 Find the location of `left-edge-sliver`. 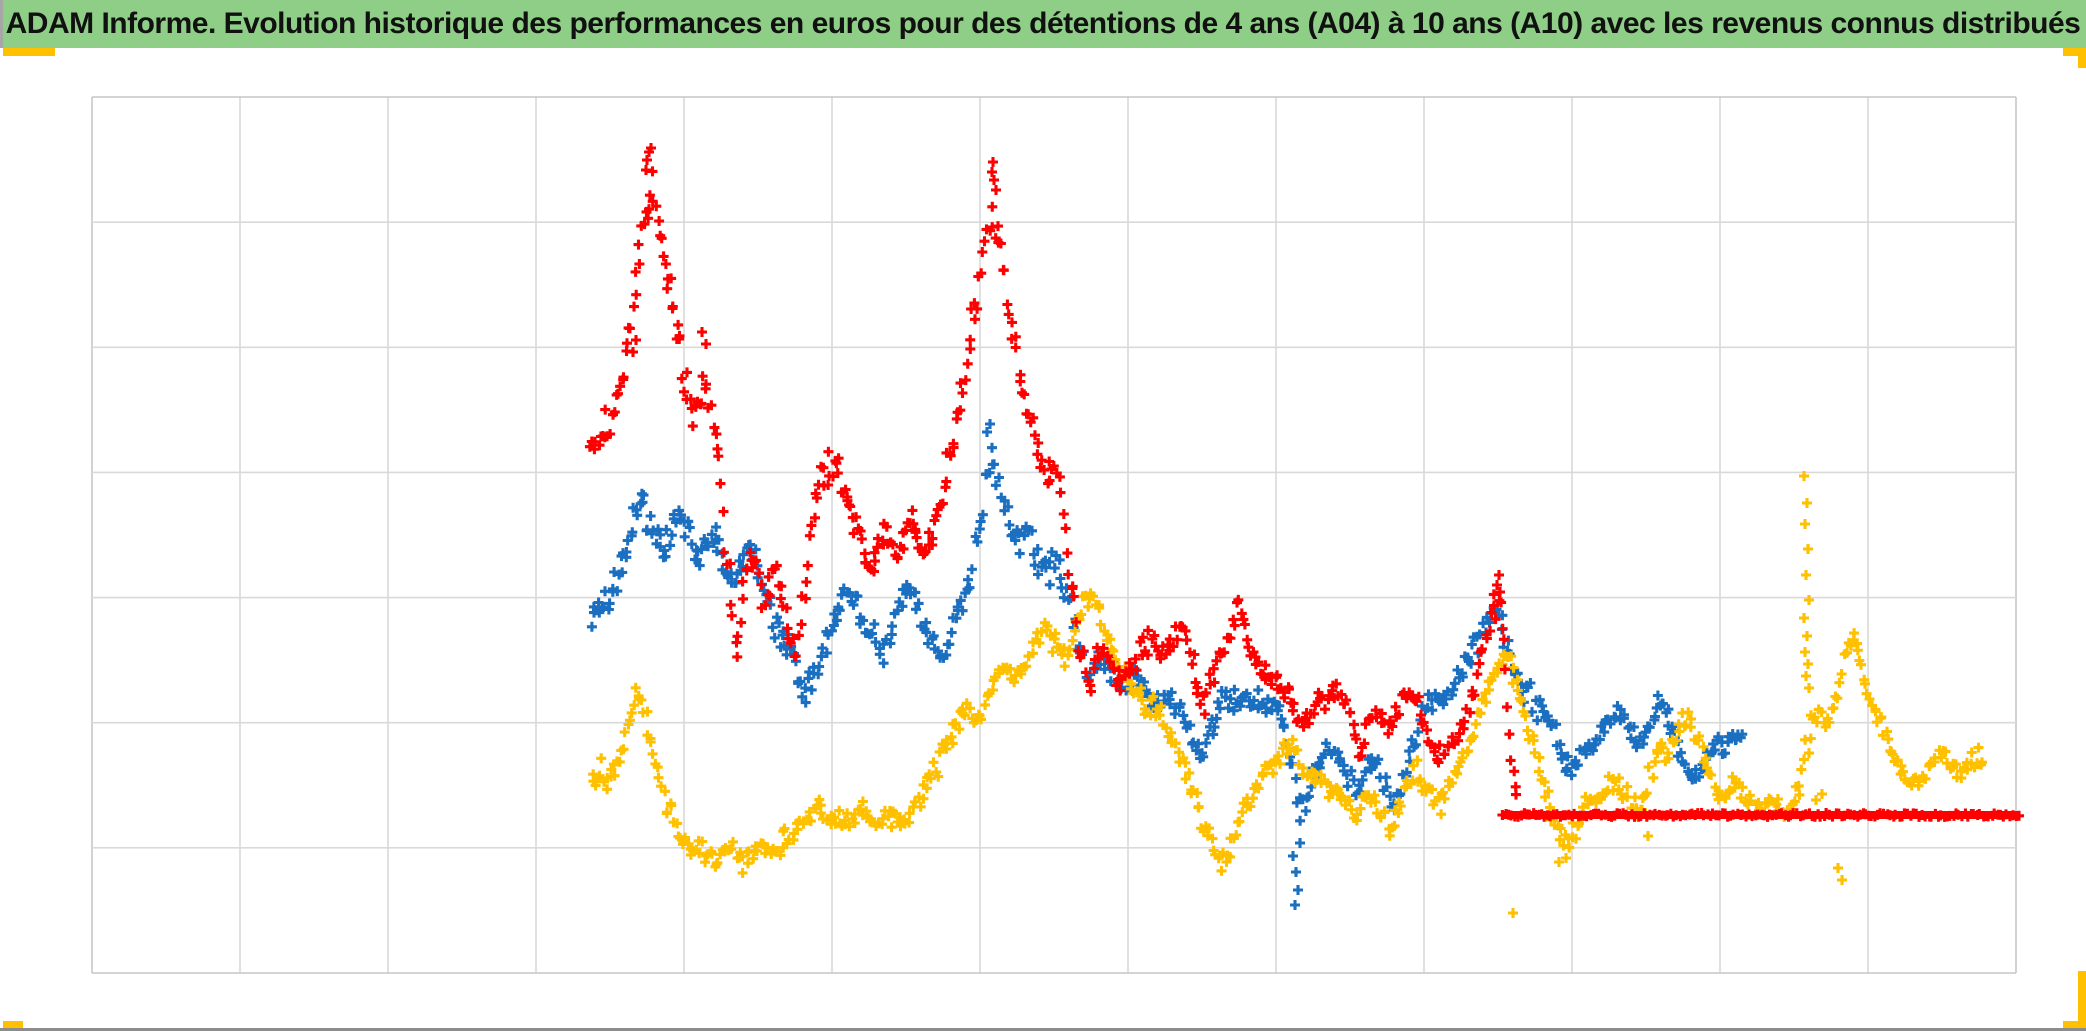

left-edge-sliver is located at coordinates (1, 24).